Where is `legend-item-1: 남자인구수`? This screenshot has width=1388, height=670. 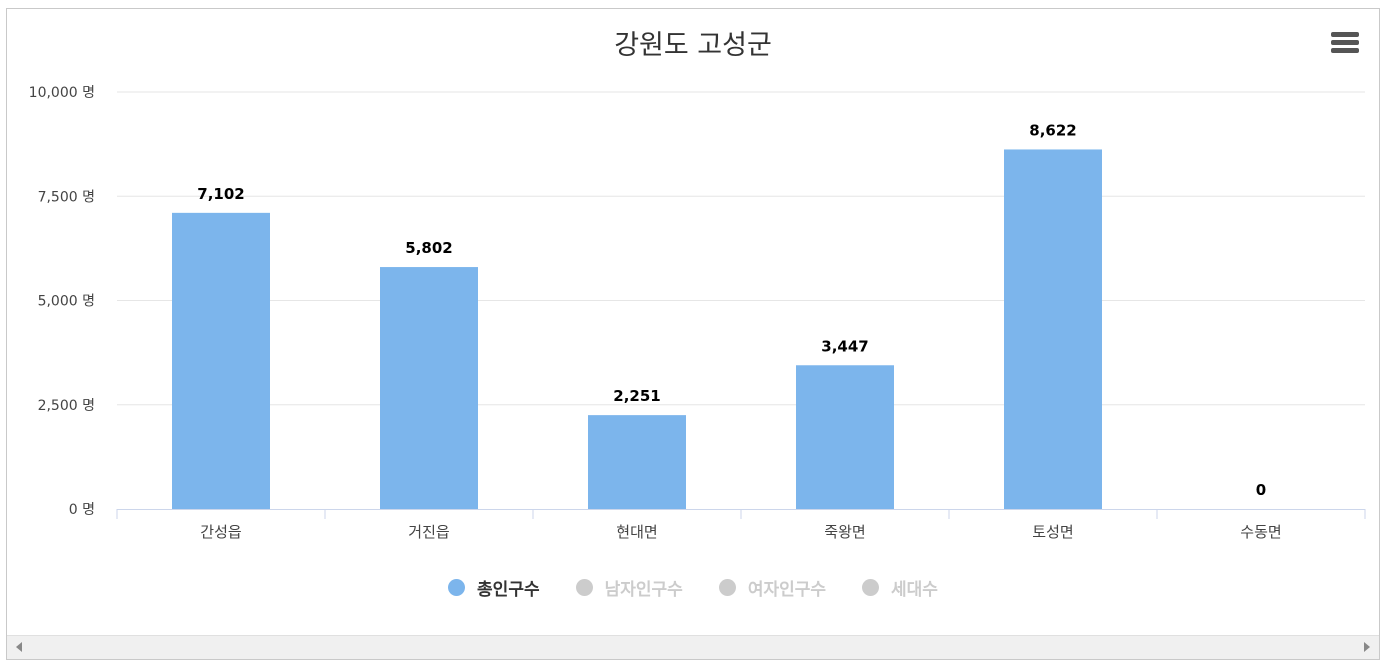 legend-item-1: 남자인구수 is located at coordinates (629, 587).